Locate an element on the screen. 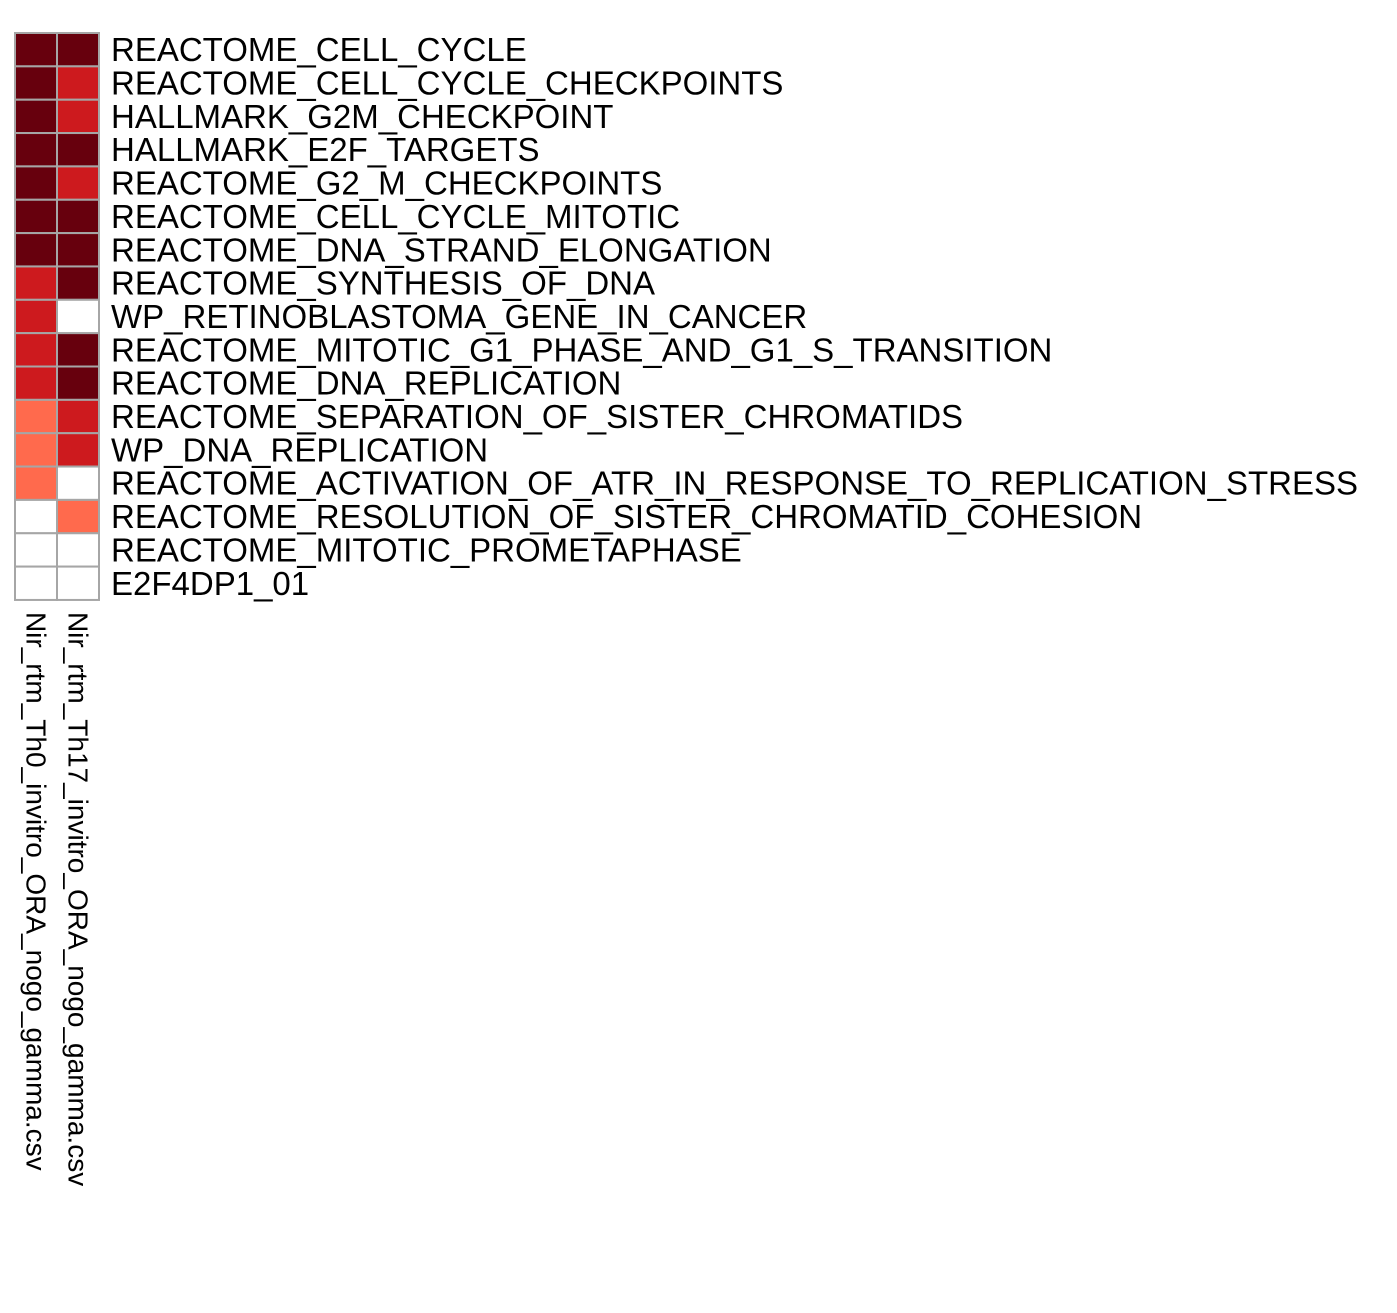 This screenshot has width=1397, height=1313. row-label: REACTOME_SYNTHESIS_OF_DNA is located at coordinates (383, 283).